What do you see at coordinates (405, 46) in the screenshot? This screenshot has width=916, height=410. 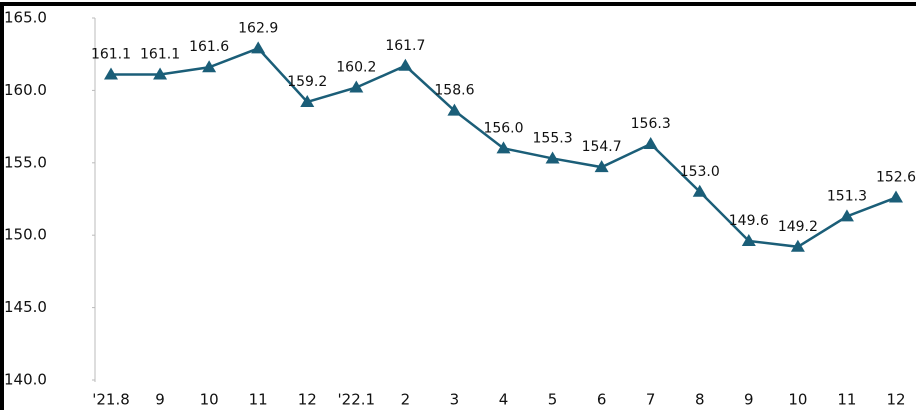 I see `data-label: 161.7` at bounding box center [405, 46].